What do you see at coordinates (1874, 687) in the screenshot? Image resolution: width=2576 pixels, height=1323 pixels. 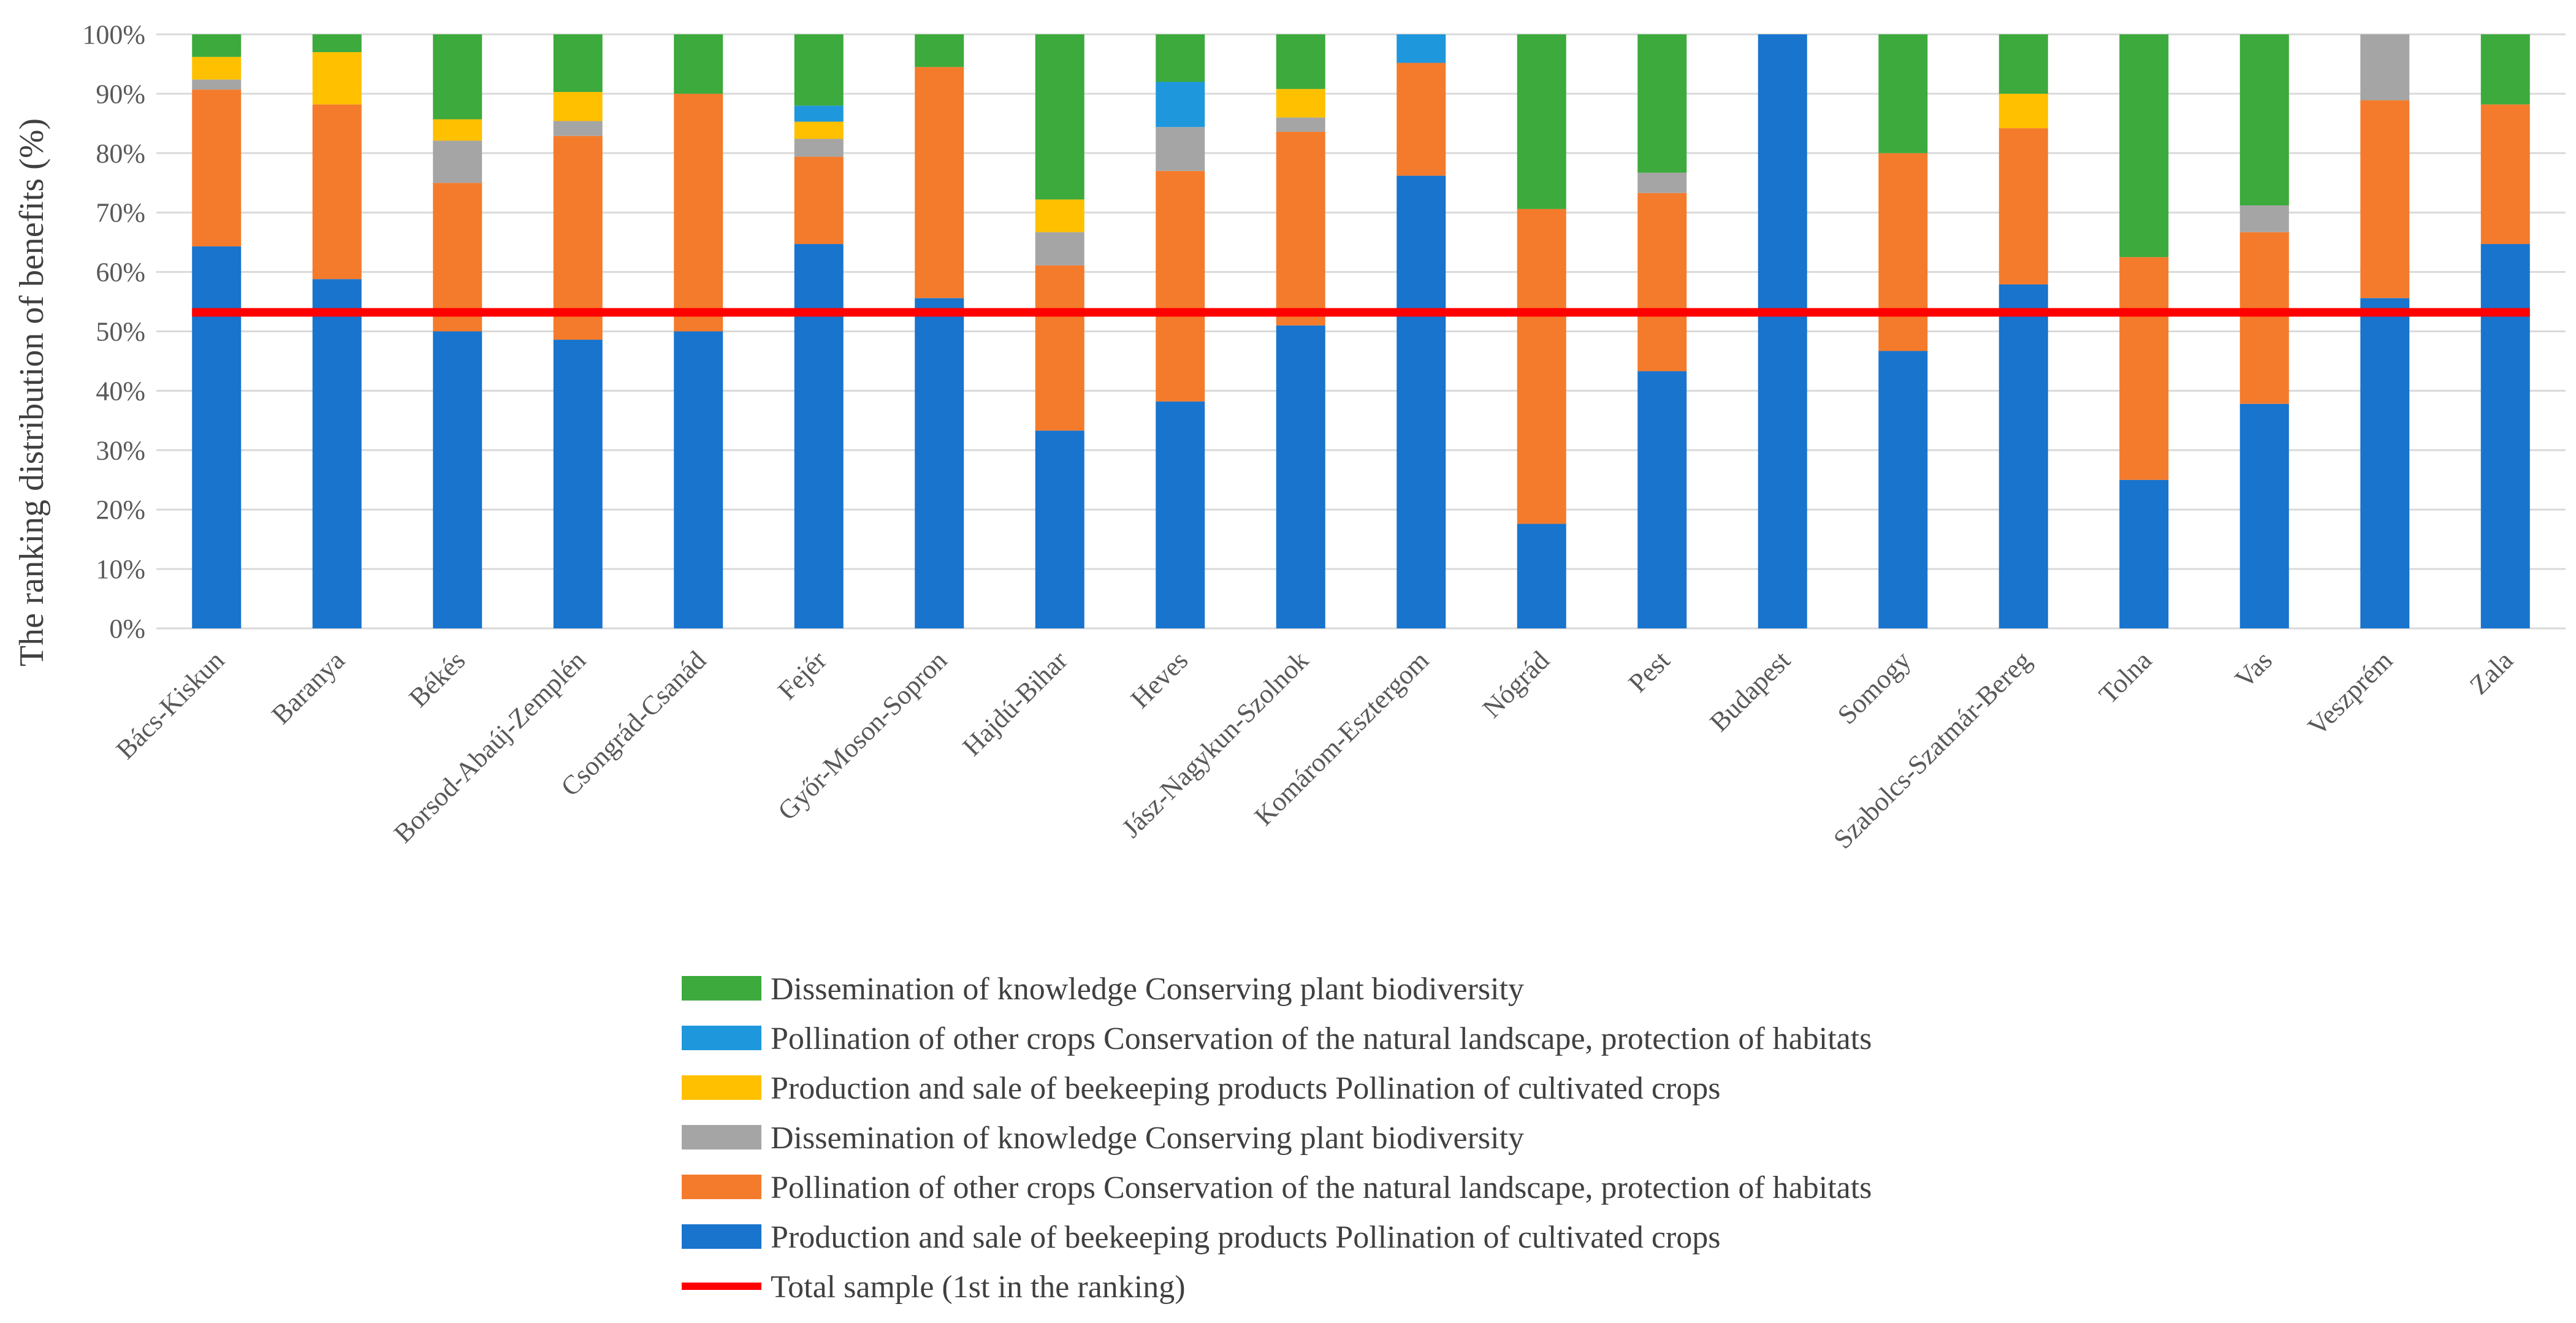 I see `x-category-label: Somogy` at bounding box center [1874, 687].